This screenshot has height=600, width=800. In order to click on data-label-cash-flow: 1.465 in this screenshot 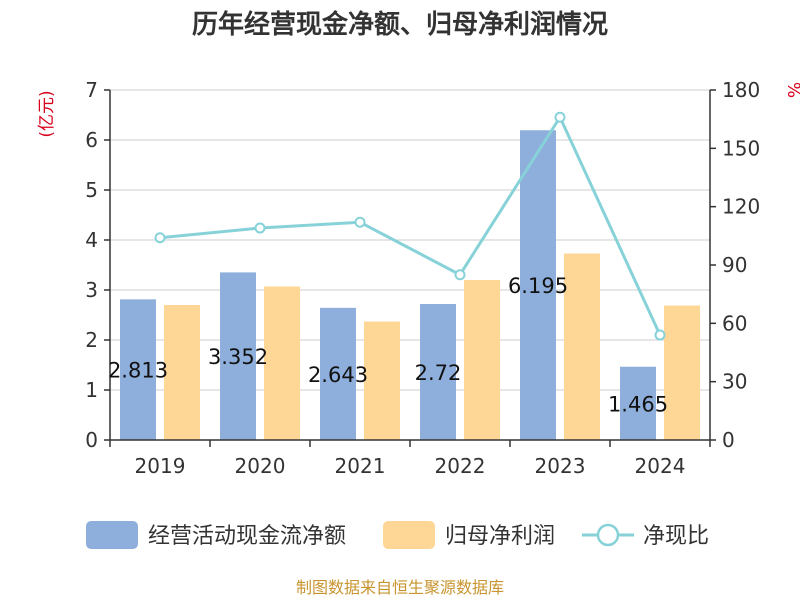, I will do `click(638, 404)`.